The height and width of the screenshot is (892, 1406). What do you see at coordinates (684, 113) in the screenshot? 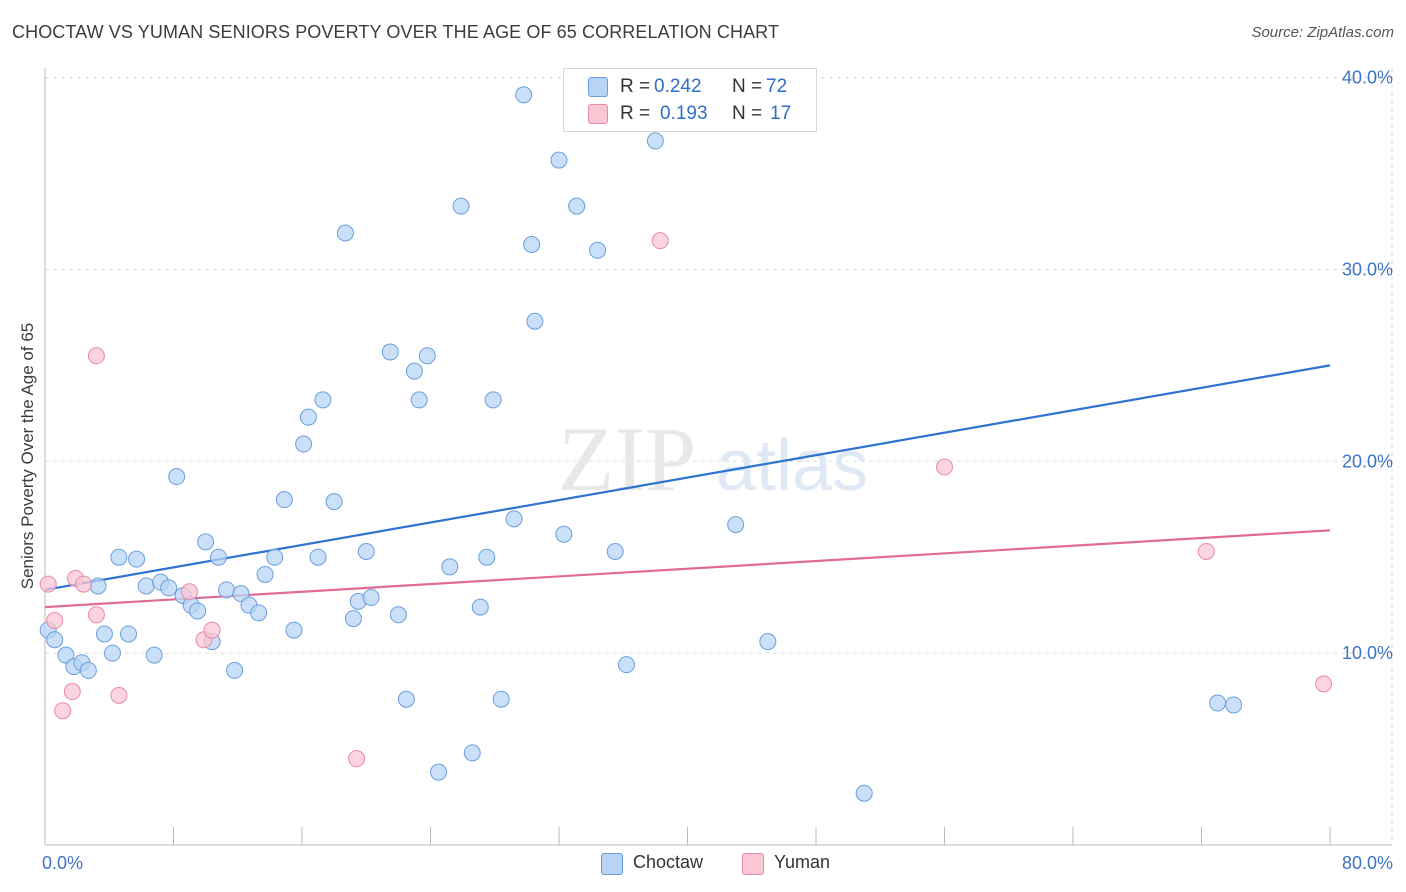
I see `legend-r-value: 0.193` at bounding box center [684, 113].